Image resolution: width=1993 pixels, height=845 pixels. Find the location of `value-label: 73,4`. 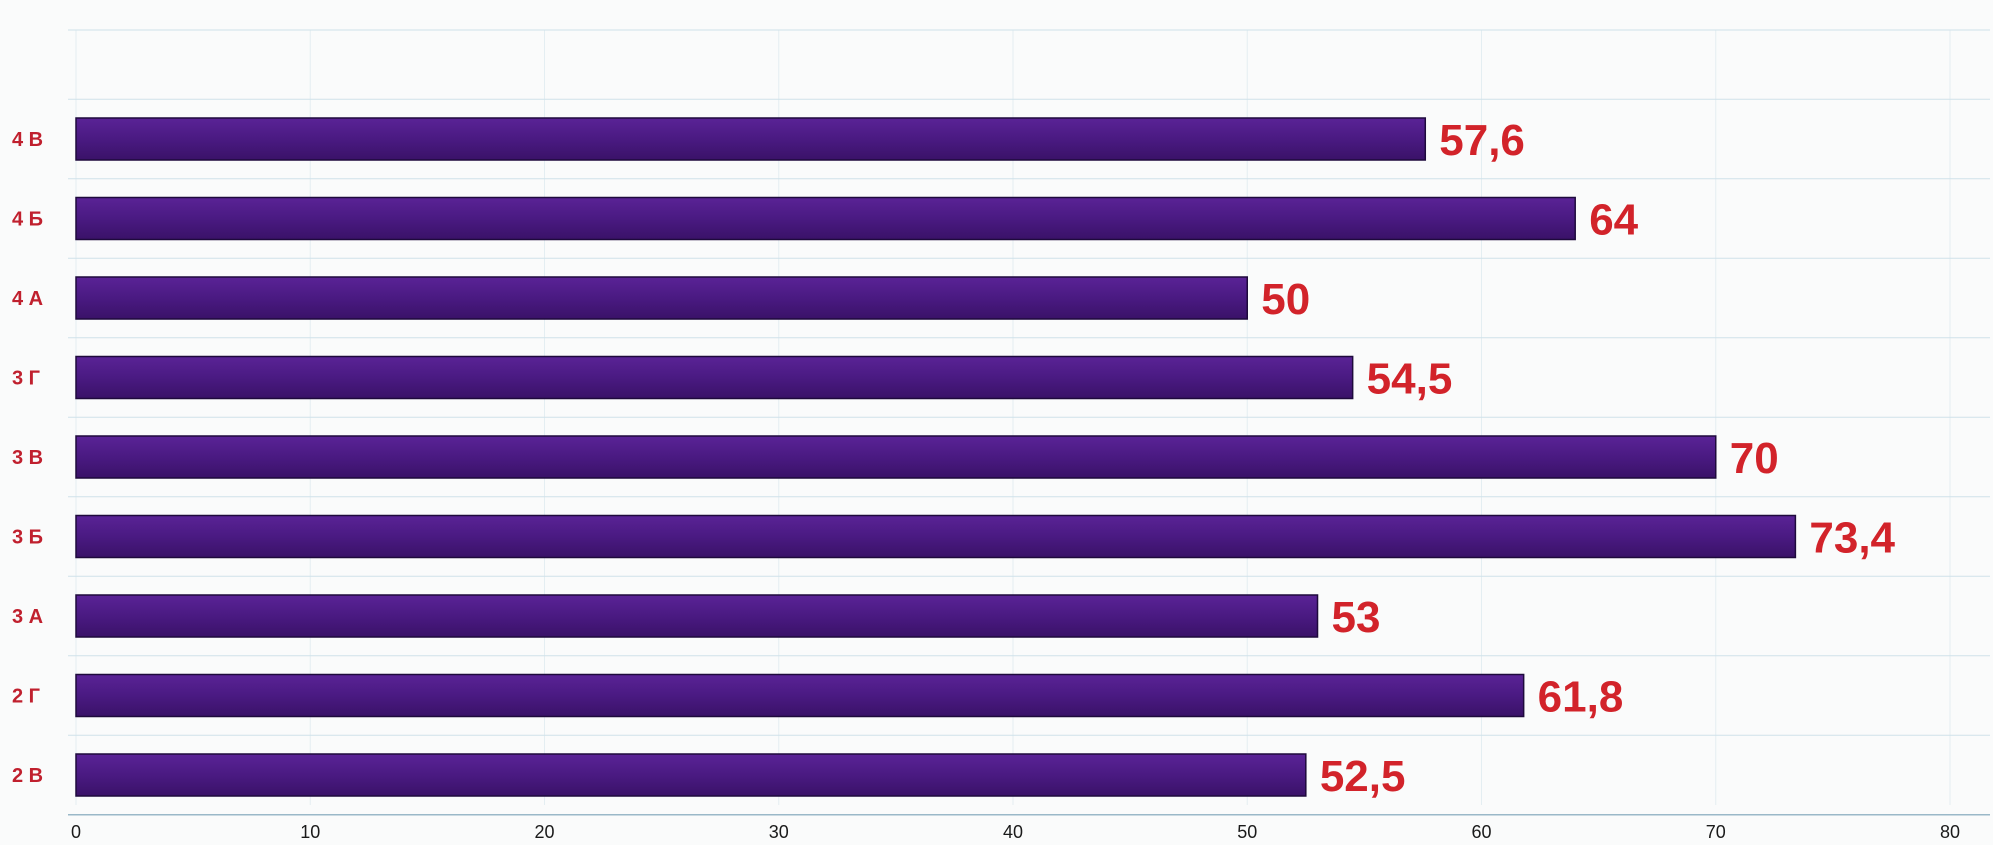

value-label: 73,4 is located at coordinates (1852, 538).